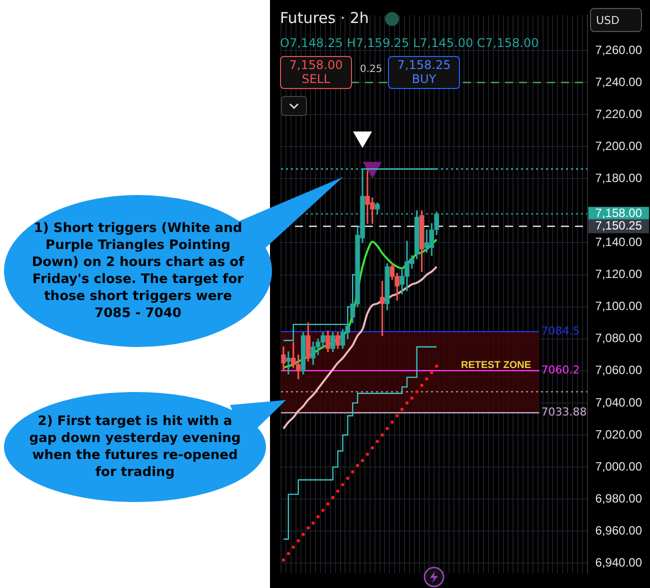 The image size is (650, 588). I want to click on text: 2) First target is hit with a gap down yesterday evening when the futures re-opened for trading, so click(135, 447).